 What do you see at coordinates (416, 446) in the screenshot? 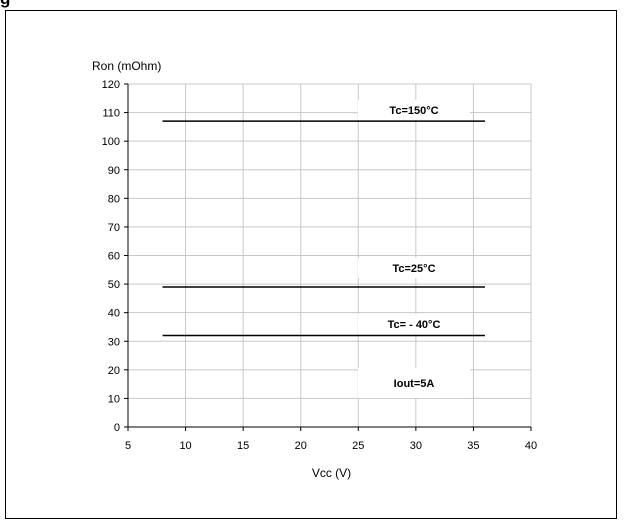
I see `x-tick-label: 30` at bounding box center [416, 446].